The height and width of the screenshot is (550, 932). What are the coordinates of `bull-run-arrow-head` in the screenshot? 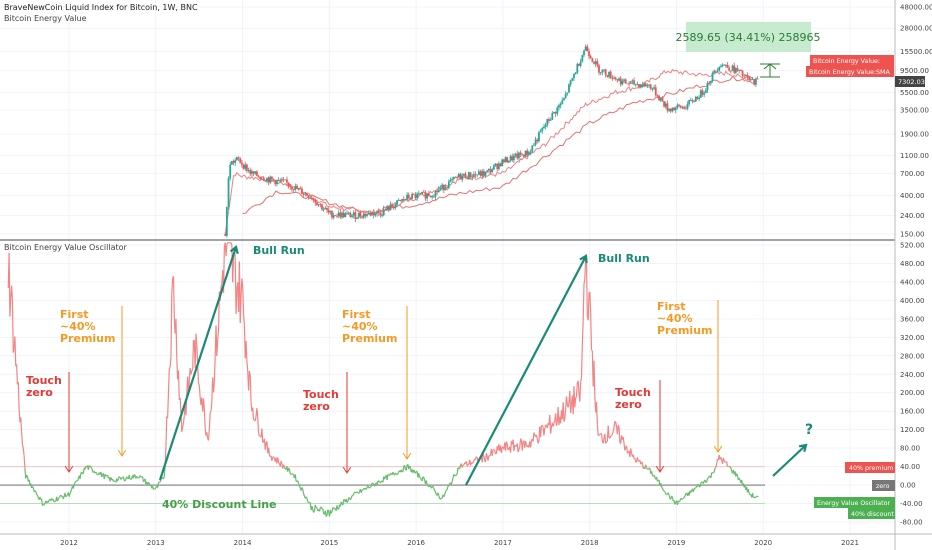 It's located at (583, 259).